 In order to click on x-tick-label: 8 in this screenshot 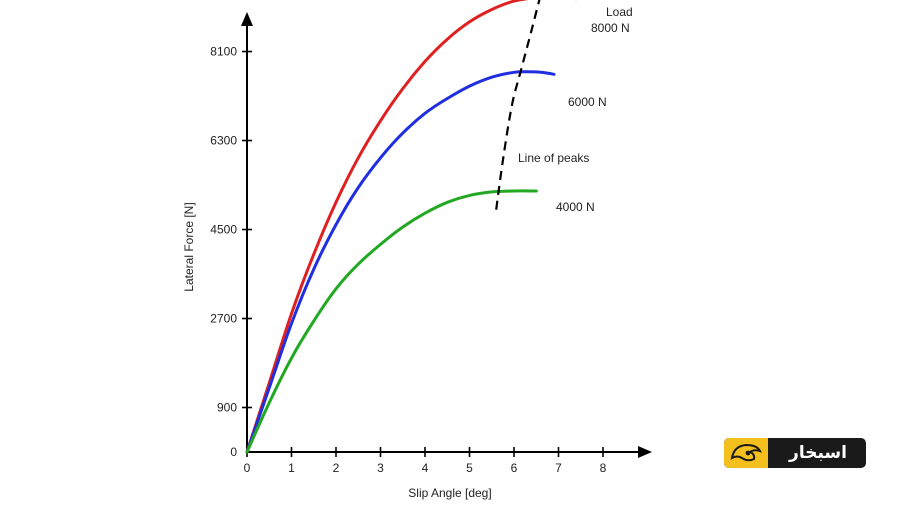, I will do `click(603, 468)`.